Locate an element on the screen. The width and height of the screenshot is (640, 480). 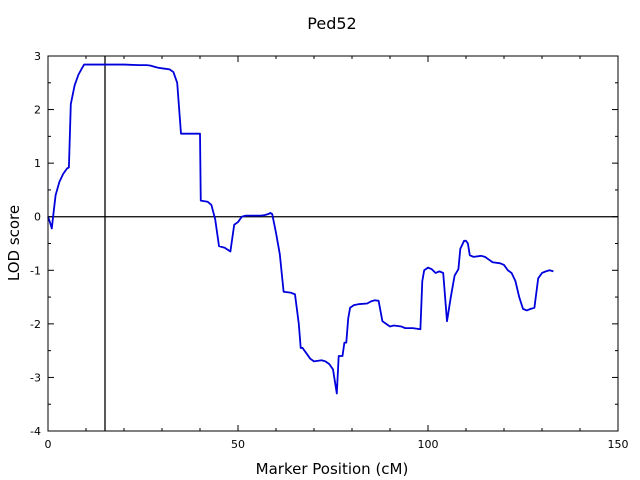
y-tick-label: 3 is located at coordinates (37, 56).